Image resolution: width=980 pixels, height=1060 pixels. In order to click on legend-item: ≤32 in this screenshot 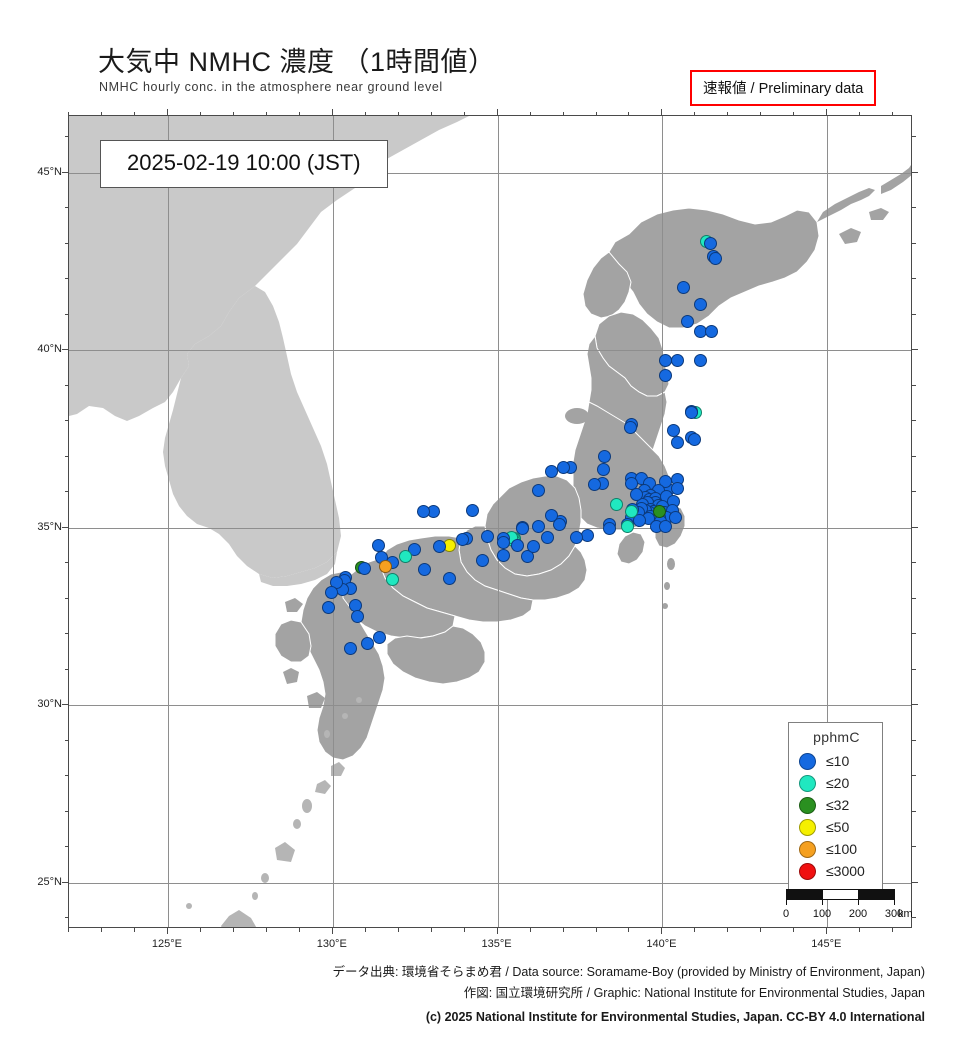, I will do `click(835, 805)`.